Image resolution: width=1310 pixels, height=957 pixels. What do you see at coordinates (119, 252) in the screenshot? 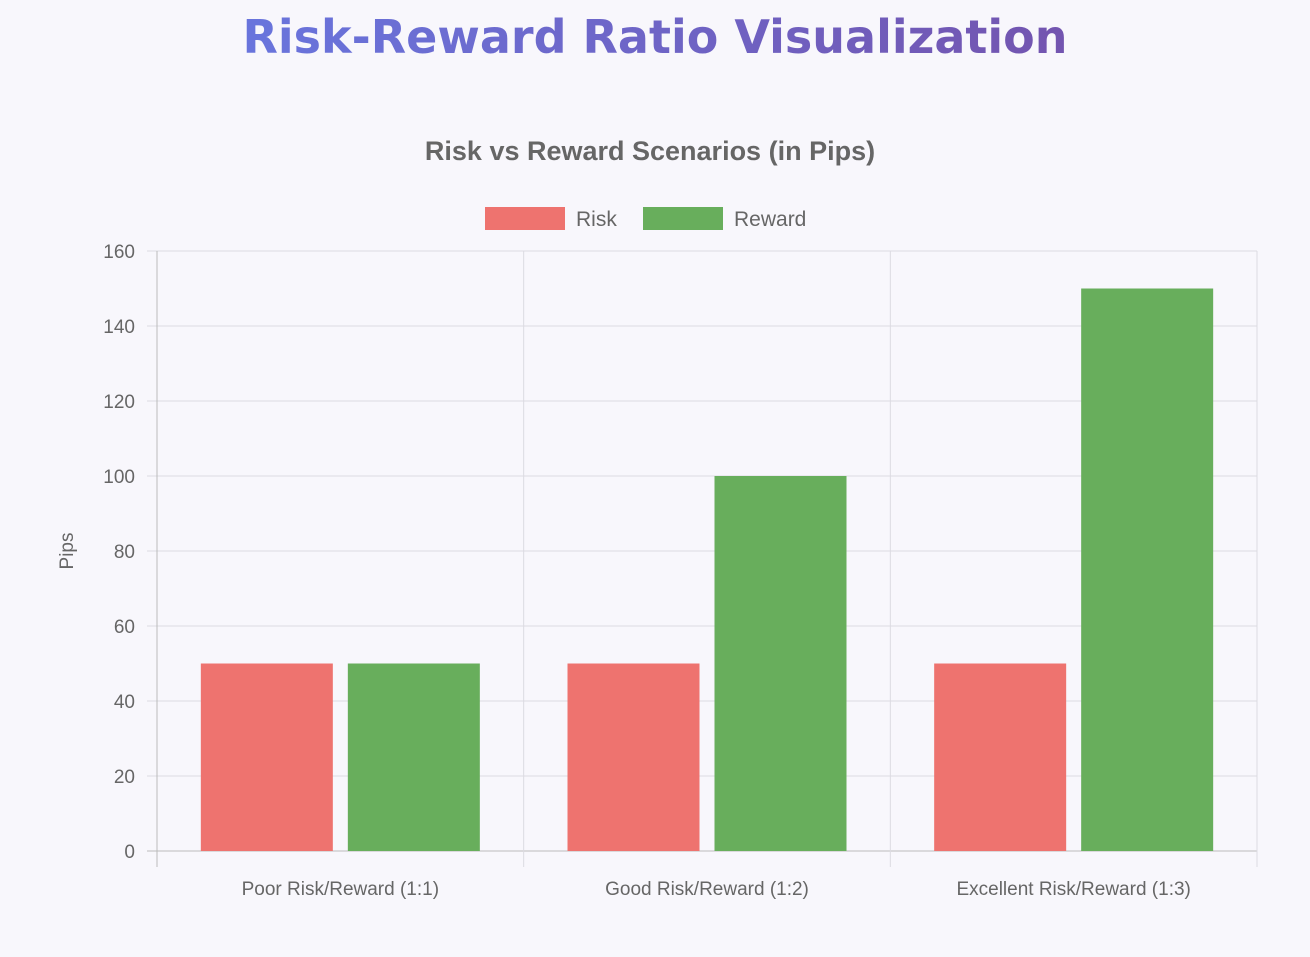
I see `y-tick-label: 160` at bounding box center [119, 252].